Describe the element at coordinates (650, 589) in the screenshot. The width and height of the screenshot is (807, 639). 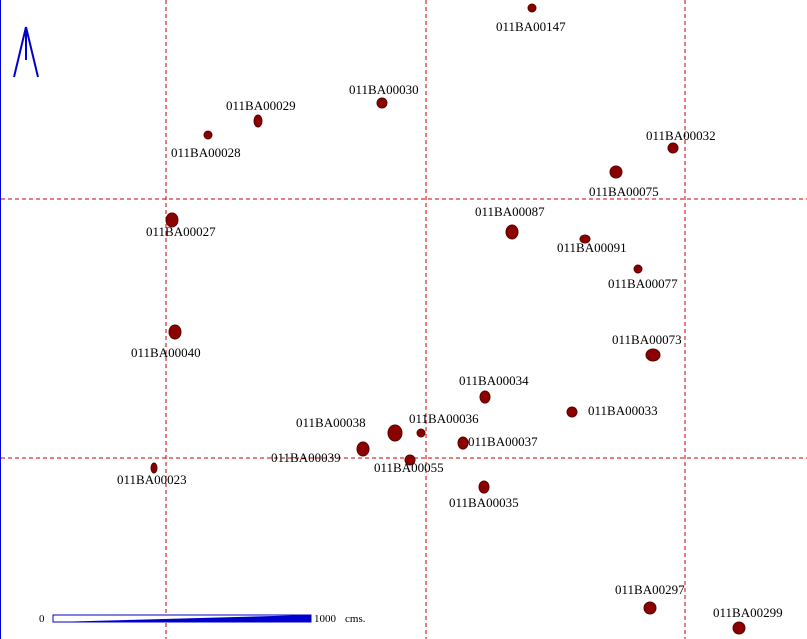
I see `well-label: 011BA00297` at that location.